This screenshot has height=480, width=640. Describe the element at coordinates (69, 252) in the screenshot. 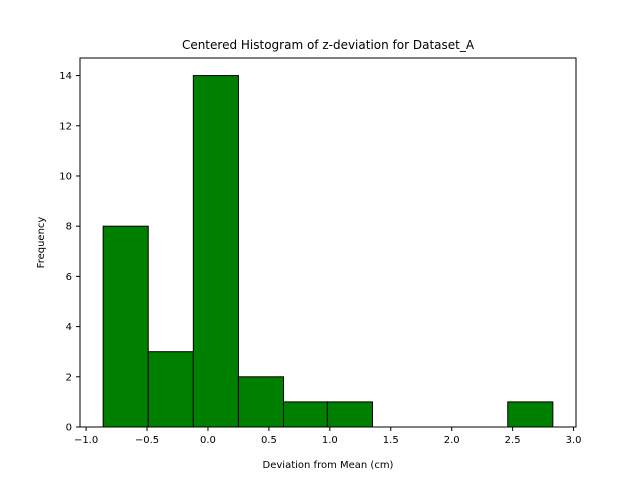

I see `y-axis: 0 2 4 6 8 10 12 14` at that location.